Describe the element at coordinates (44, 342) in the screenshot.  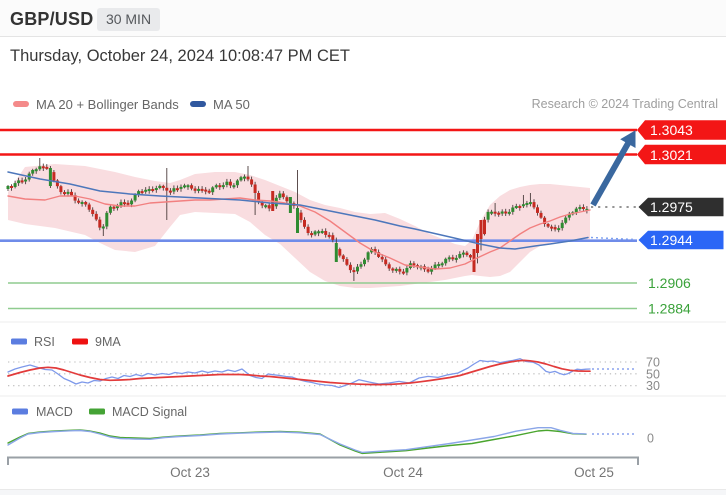
I see `svg-text: RSI` at that location.